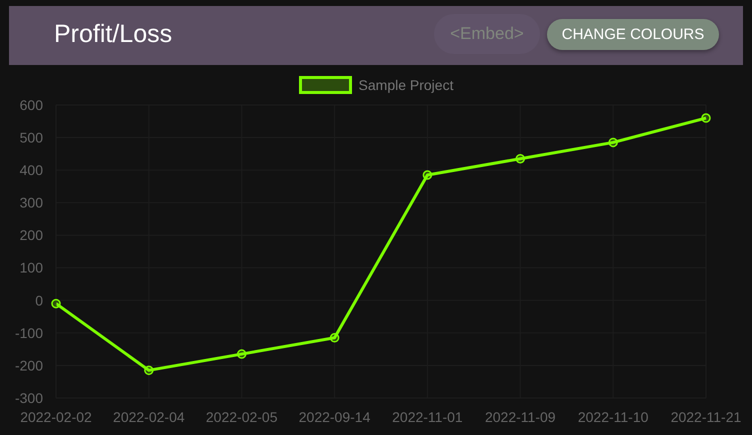  I want to click on x-tick-label: 2022-02-05, so click(242, 416).